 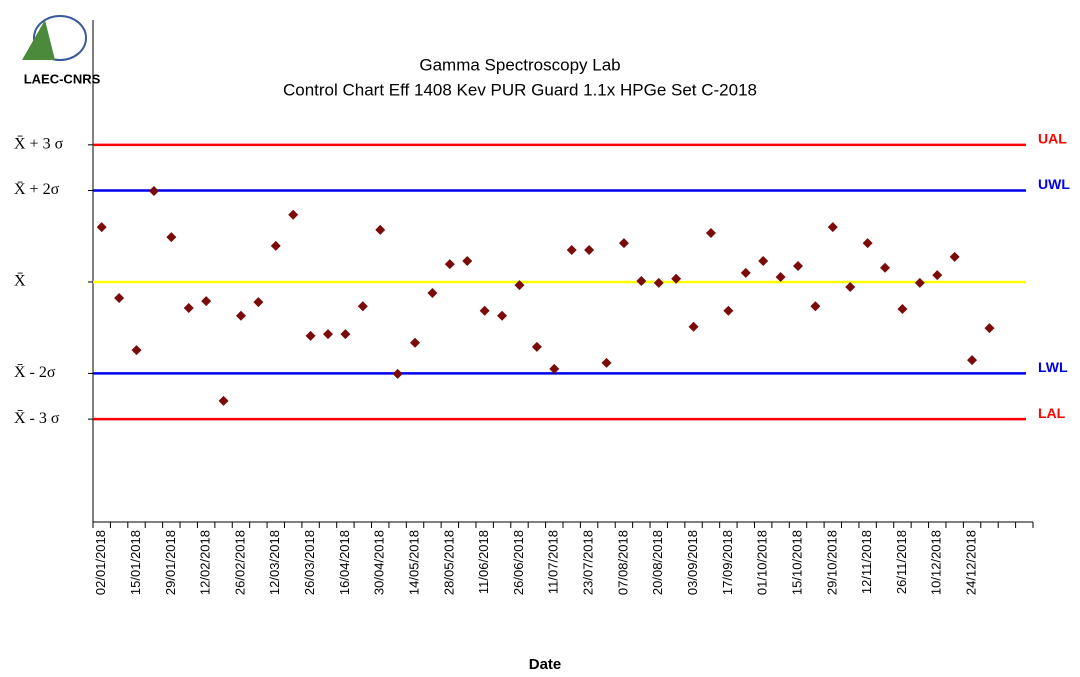 What do you see at coordinates (1052, 413) in the screenshot?
I see `limit-label: LAL` at bounding box center [1052, 413].